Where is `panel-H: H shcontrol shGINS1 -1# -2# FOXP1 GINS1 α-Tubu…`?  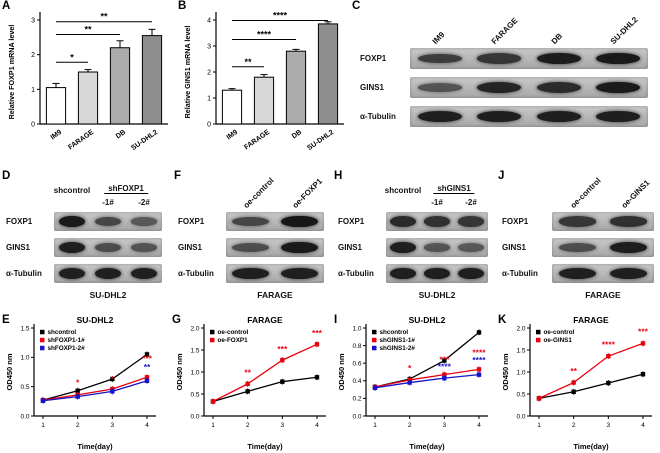
panel-H: H shcontrol shGINS1 -1# -2# FOXP1 GINS1 α-Tubu… is located at coordinates (413, 242).